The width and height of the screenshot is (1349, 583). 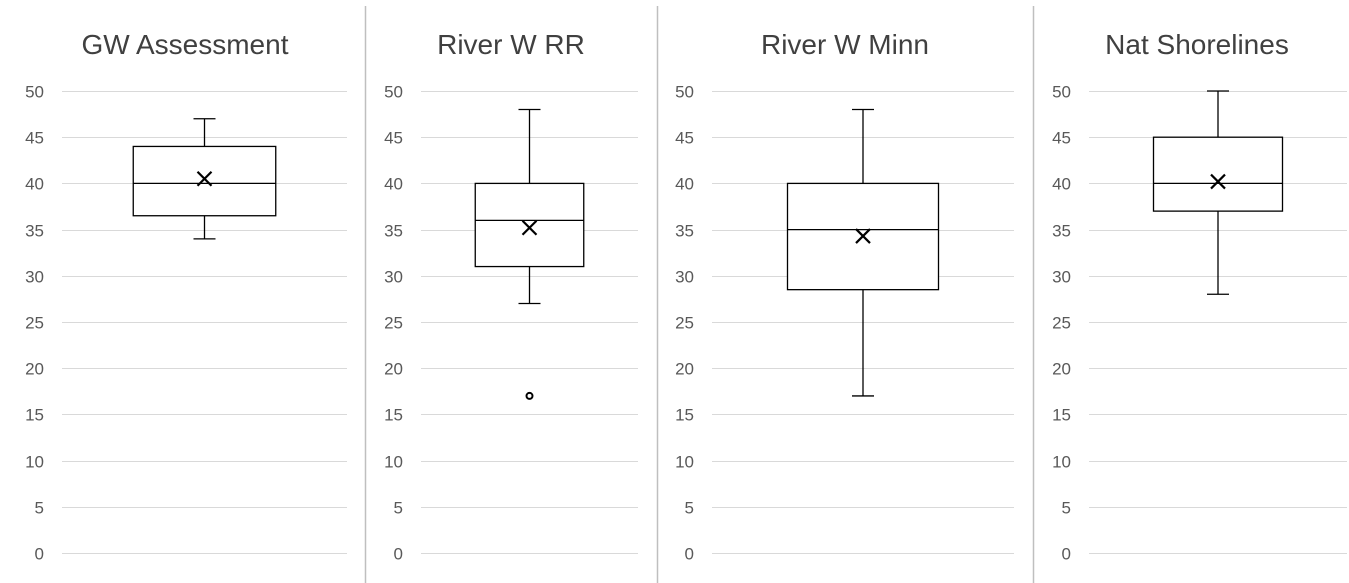 What do you see at coordinates (845, 44) in the screenshot?
I see `chart-title-river-w-minn: River W Minn` at bounding box center [845, 44].